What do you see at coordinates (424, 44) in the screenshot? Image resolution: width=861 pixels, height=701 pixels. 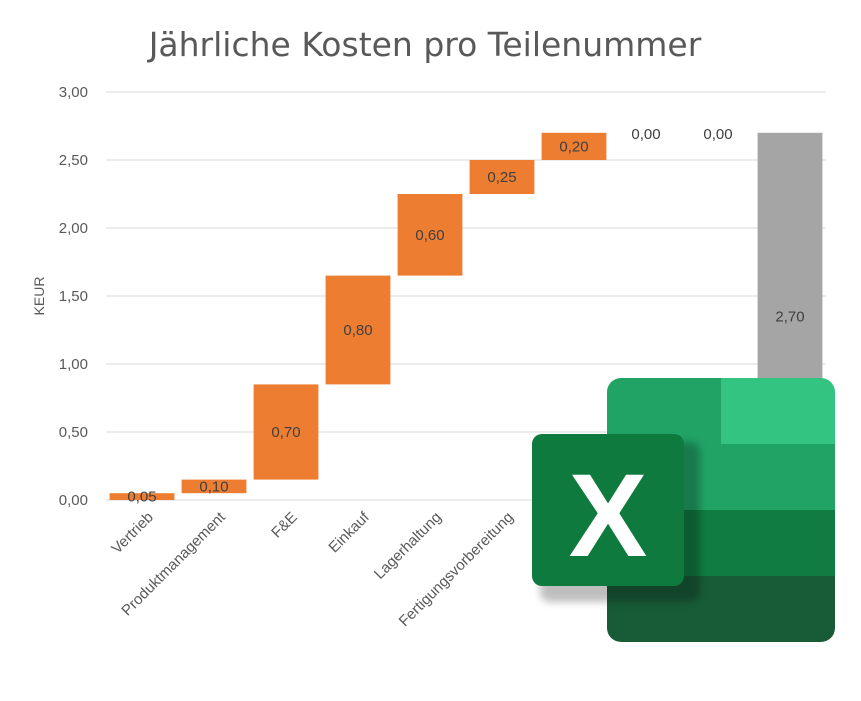 I see `chart-title: Jährliche Kosten pro Teilenummer` at bounding box center [424, 44].